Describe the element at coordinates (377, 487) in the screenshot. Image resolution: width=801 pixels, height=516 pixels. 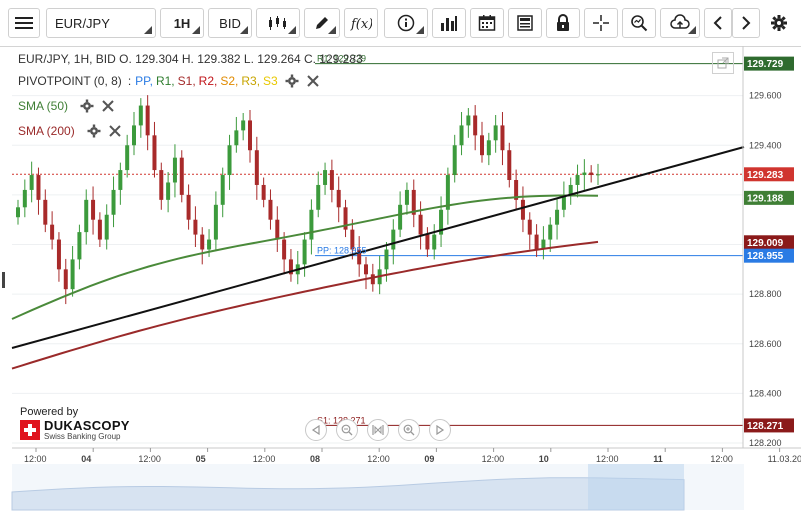
I see `navigator-strip` at that location.